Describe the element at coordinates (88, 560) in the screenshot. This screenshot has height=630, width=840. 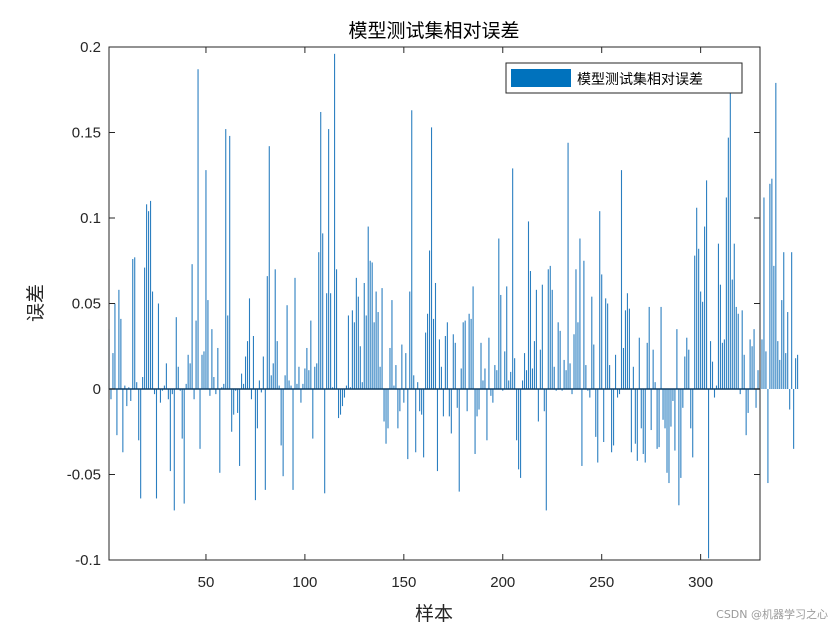
I see `y-tick-label: -0.1` at that location.